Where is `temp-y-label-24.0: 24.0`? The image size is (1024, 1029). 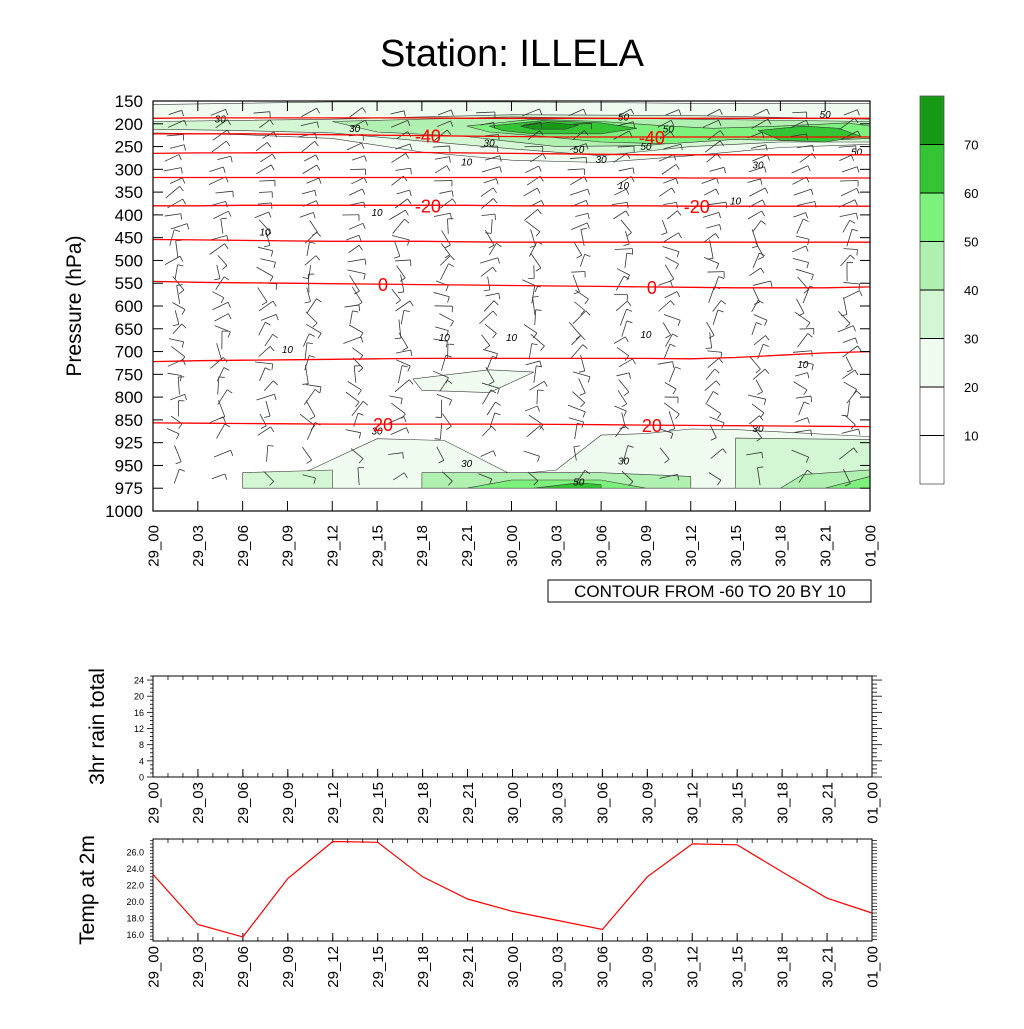
temp-y-label-24.0: 24.0 is located at coordinates (135, 869).